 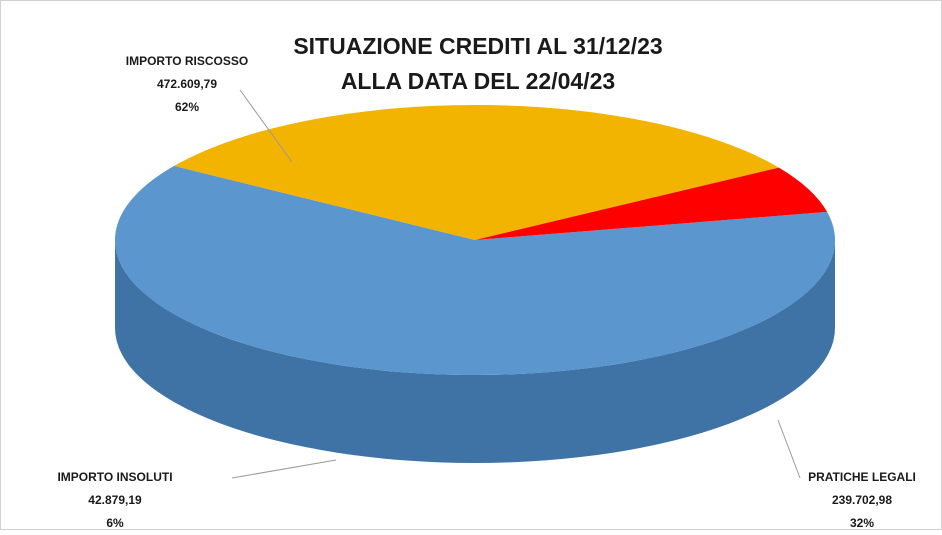 I want to click on data-label-value: 472.609,79, so click(x=187, y=84).